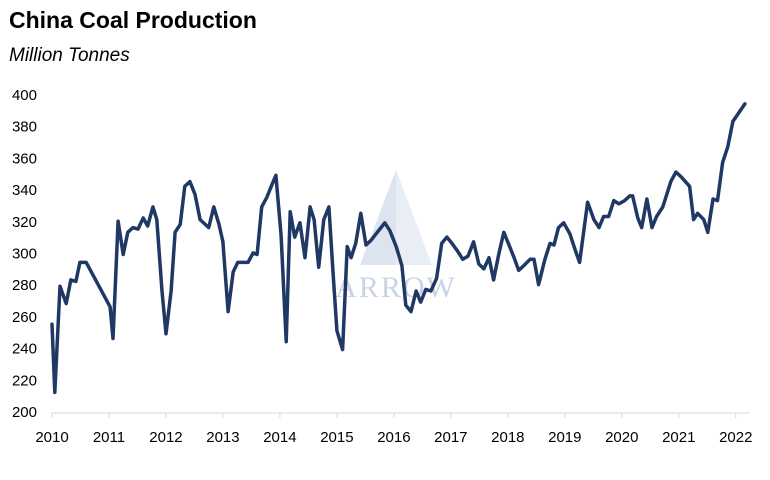  I want to click on y-tick-label: 320, so click(24, 222).